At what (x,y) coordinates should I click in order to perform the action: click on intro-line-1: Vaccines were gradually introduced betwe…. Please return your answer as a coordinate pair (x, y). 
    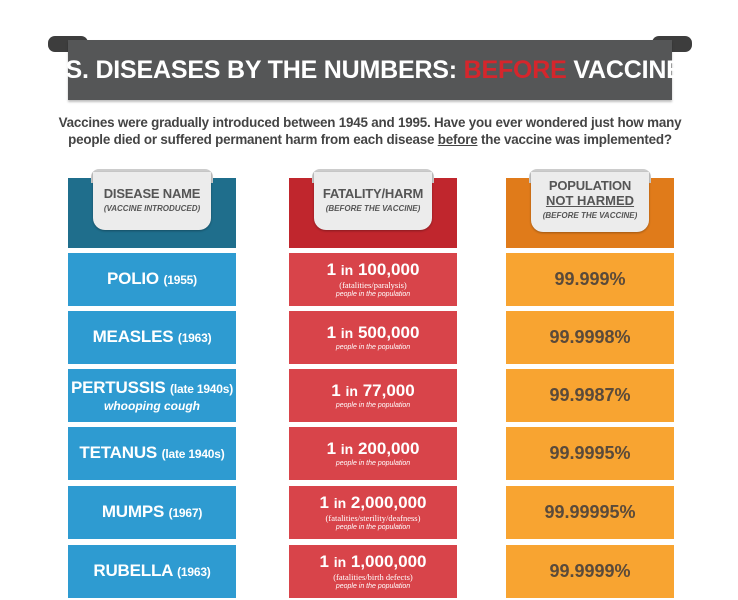
    Looking at the image, I should click on (370, 122).